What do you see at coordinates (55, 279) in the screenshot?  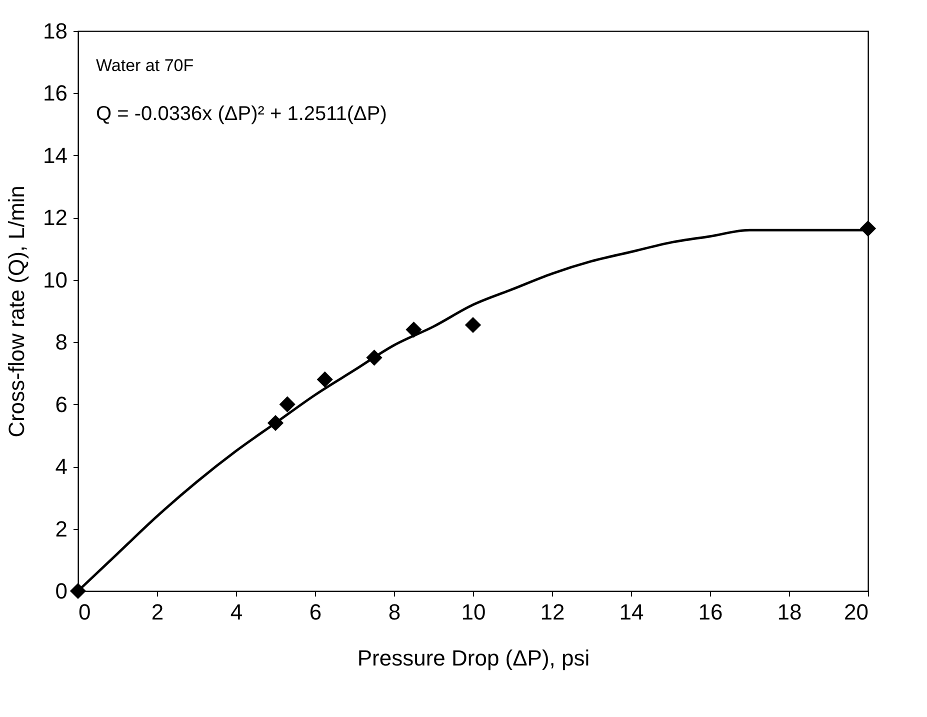 I see `y-tick-label: 10` at bounding box center [55, 279].